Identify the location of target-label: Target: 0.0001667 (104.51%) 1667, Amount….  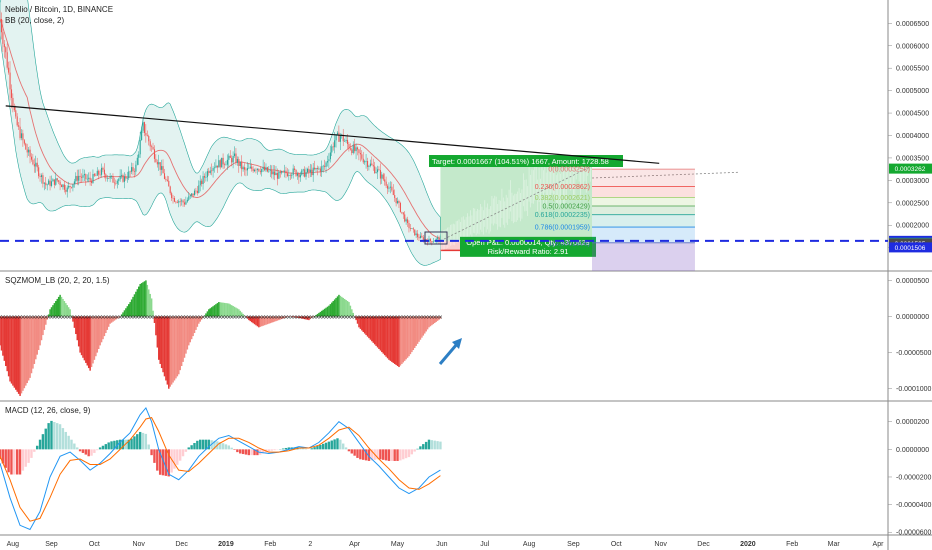
(520, 161).